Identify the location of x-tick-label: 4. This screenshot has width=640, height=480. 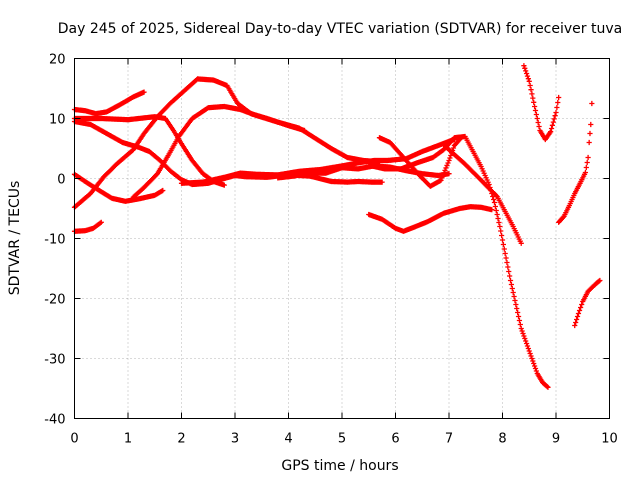
(288, 439).